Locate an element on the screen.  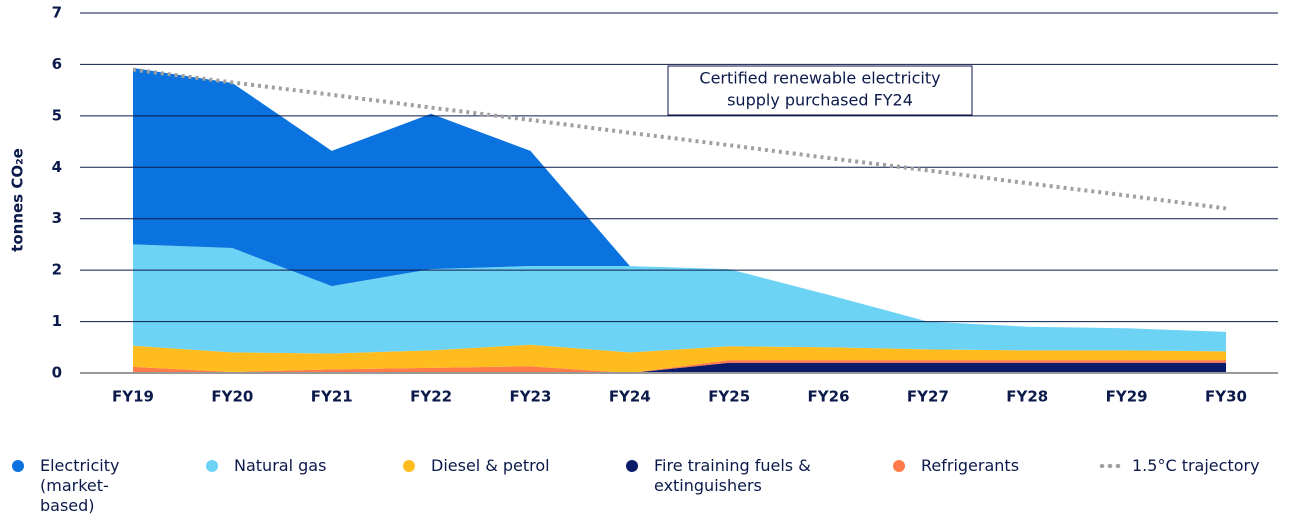
legend-item: Diesel & petrol is located at coordinates (503, 466).